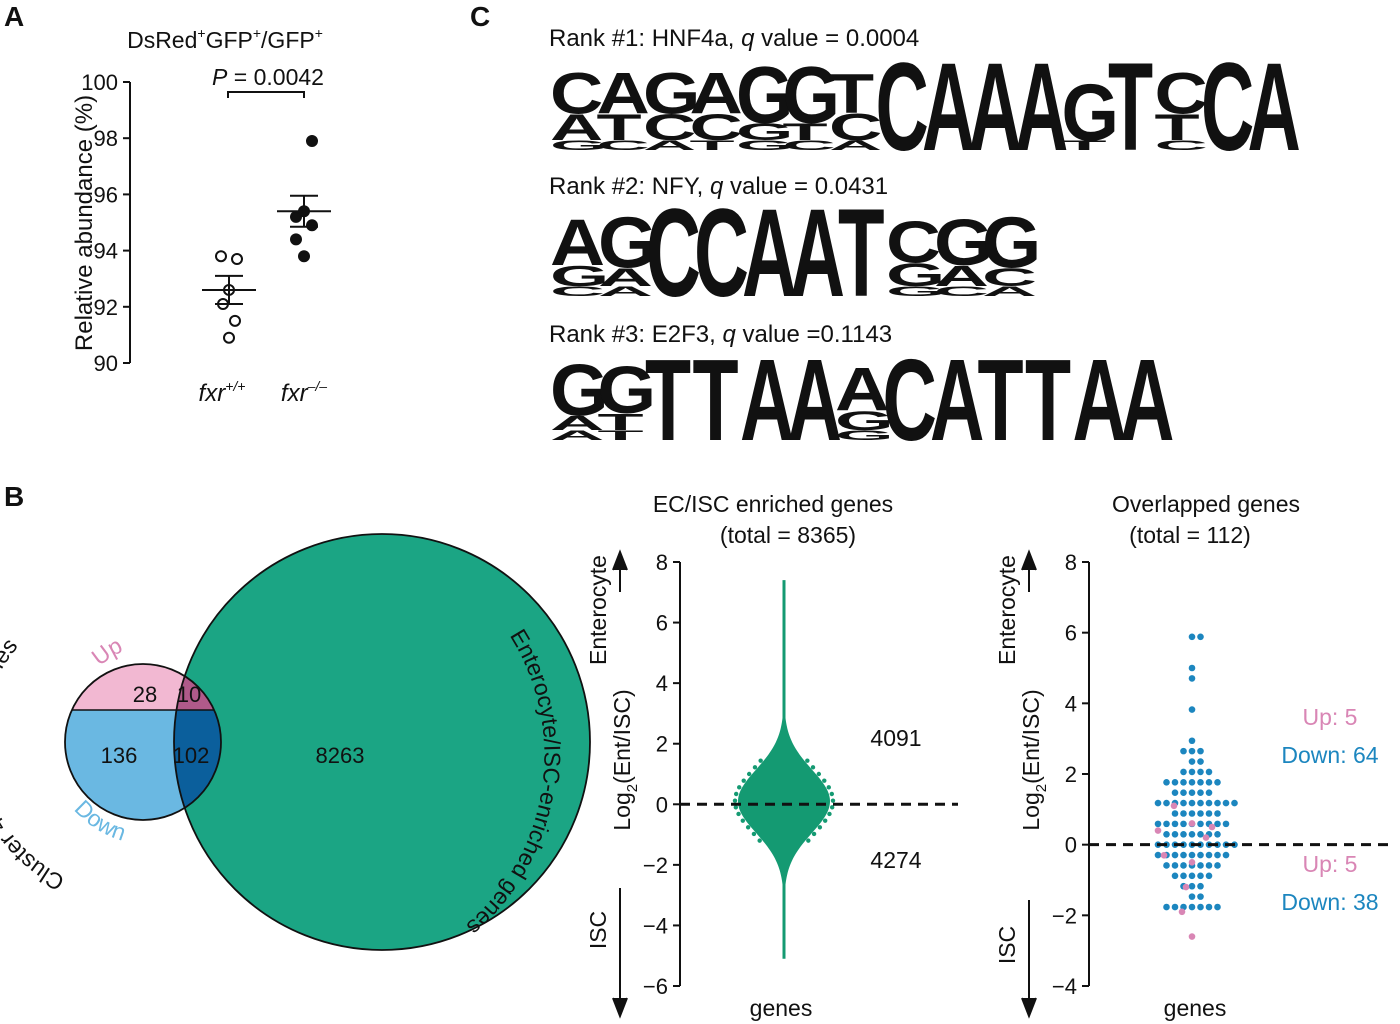 Image resolution: width=1400 pixels, height=1024 pixels. Describe the element at coordinates (598, 610) in the screenshot. I see `enriched-chart-up-label: Enterocyte` at that location.